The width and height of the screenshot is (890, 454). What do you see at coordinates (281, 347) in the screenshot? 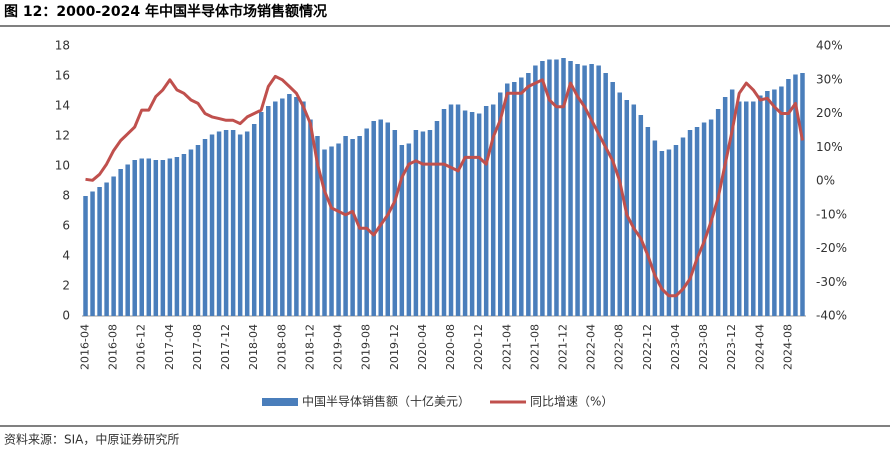
I see `x-tick-label: 2018-08` at bounding box center [281, 347].